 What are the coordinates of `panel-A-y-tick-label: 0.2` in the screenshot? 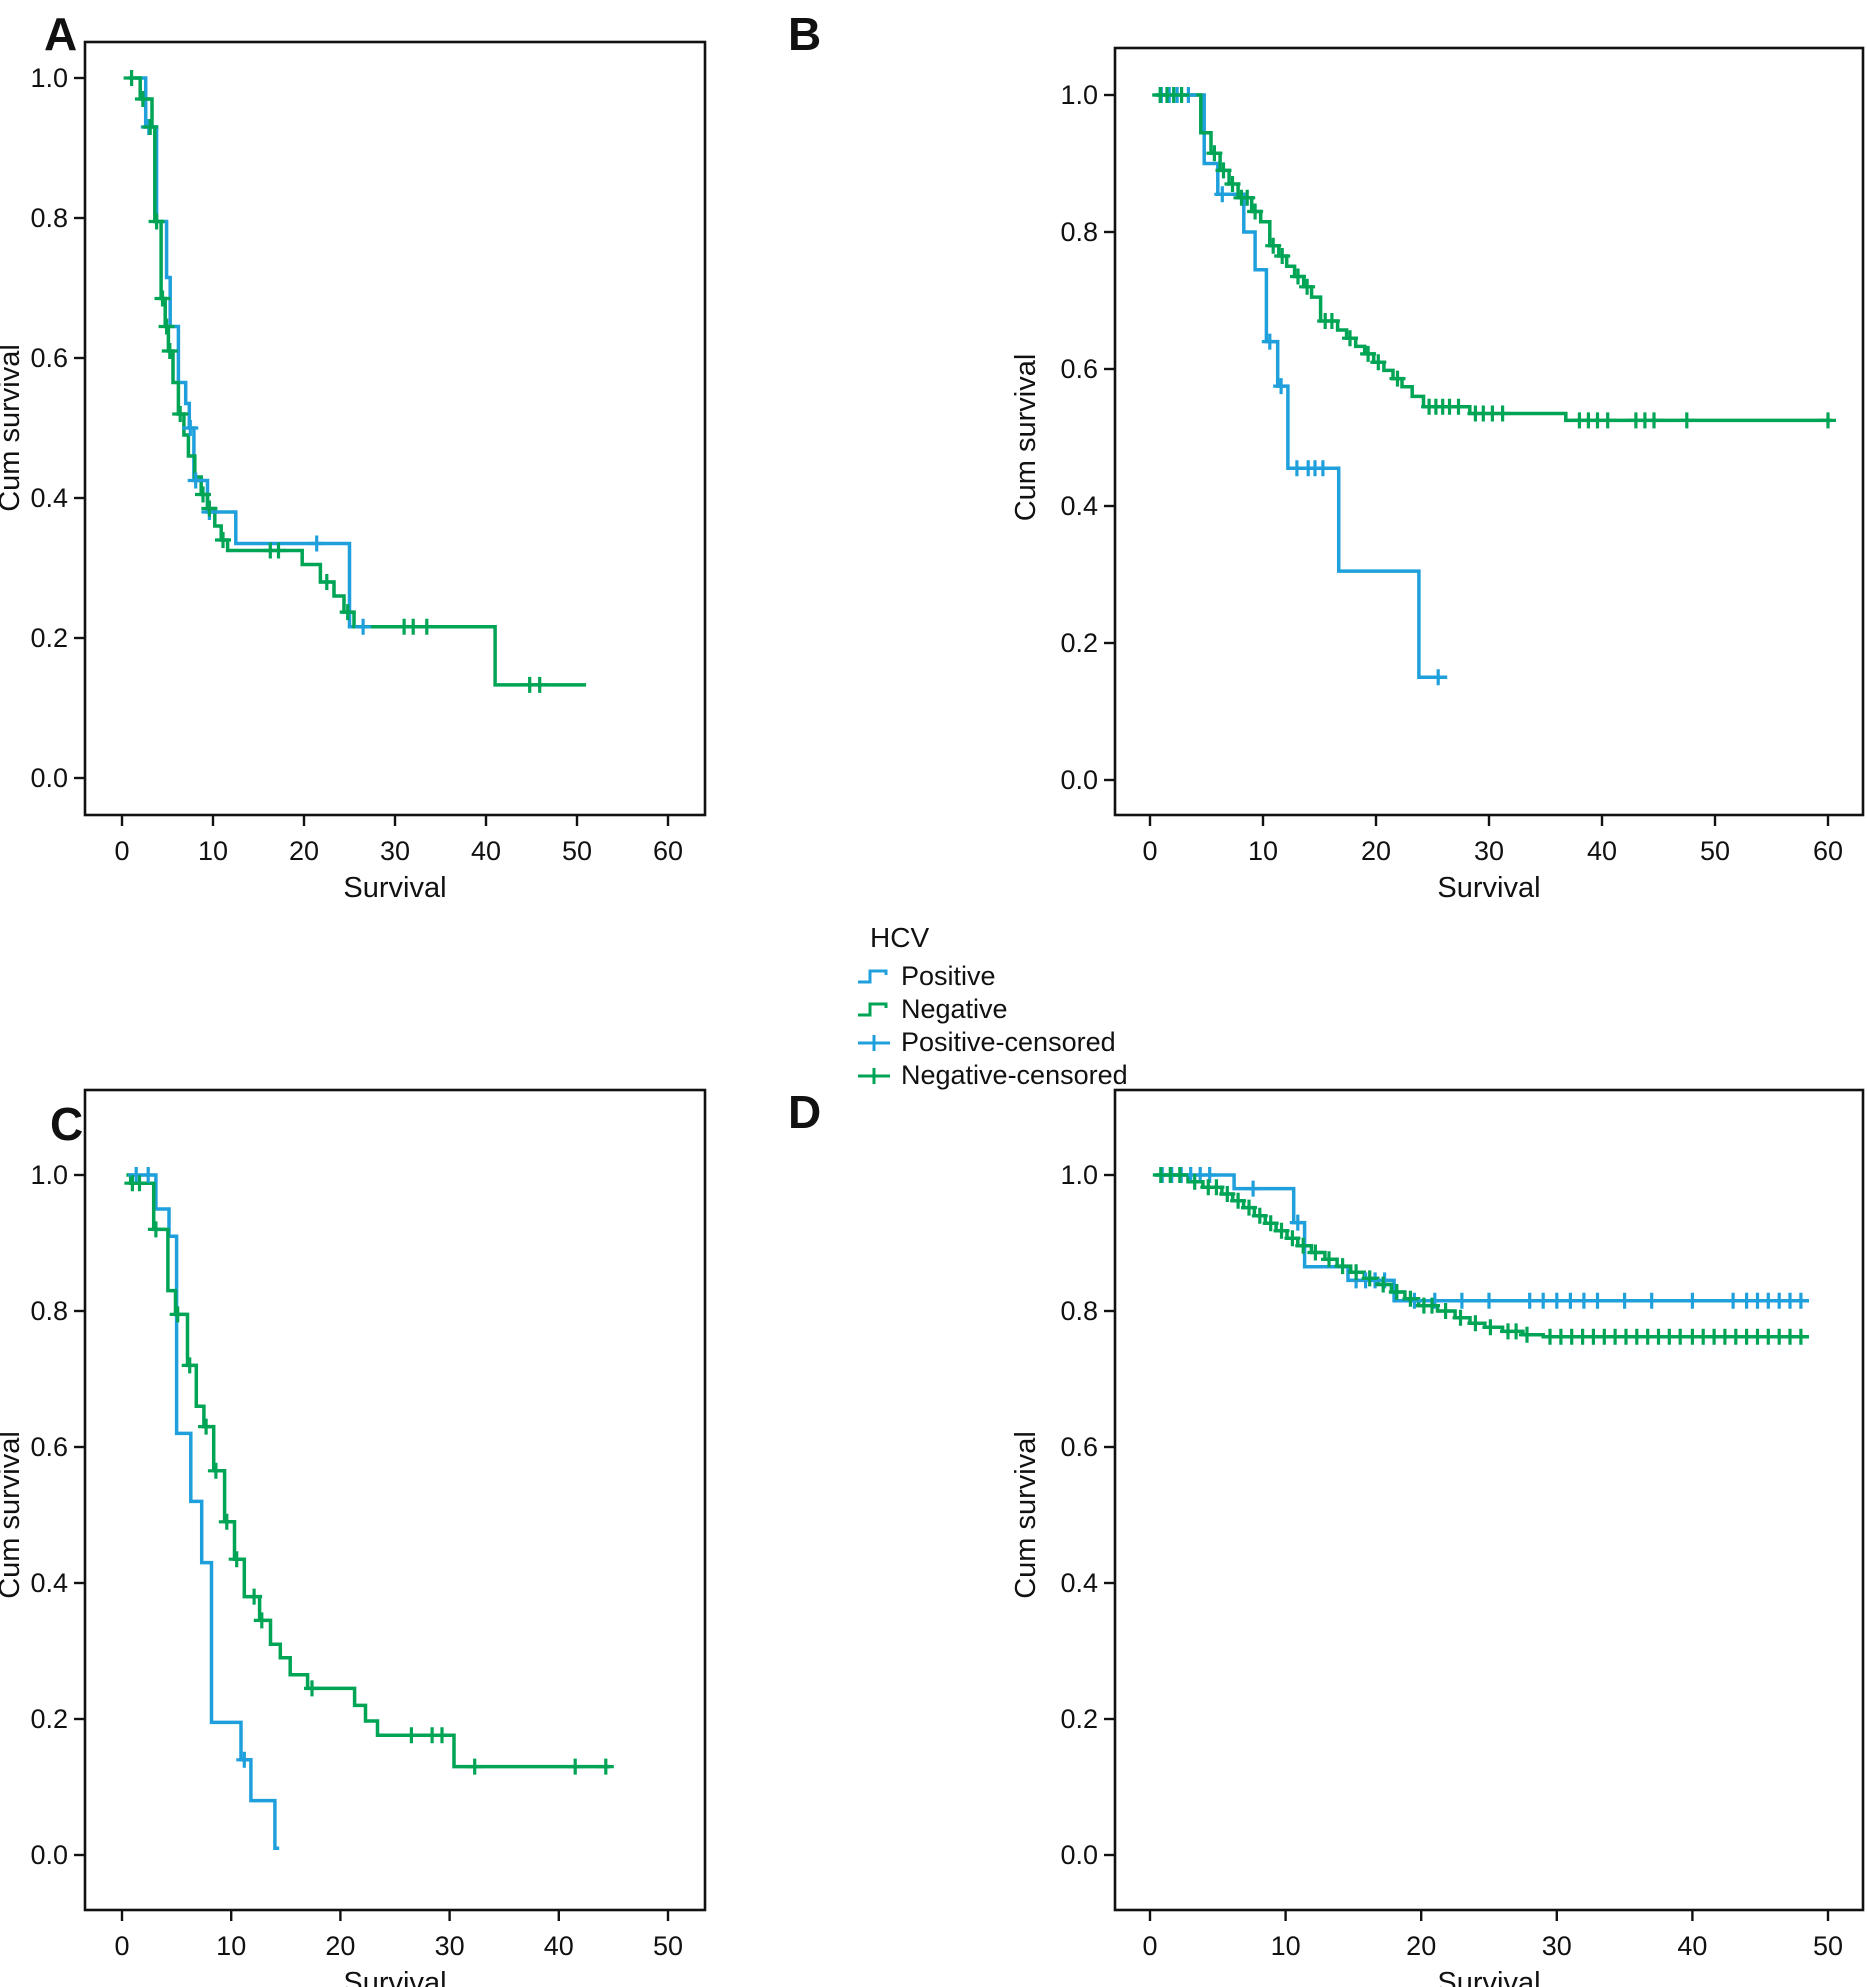 It's located at (49, 638).